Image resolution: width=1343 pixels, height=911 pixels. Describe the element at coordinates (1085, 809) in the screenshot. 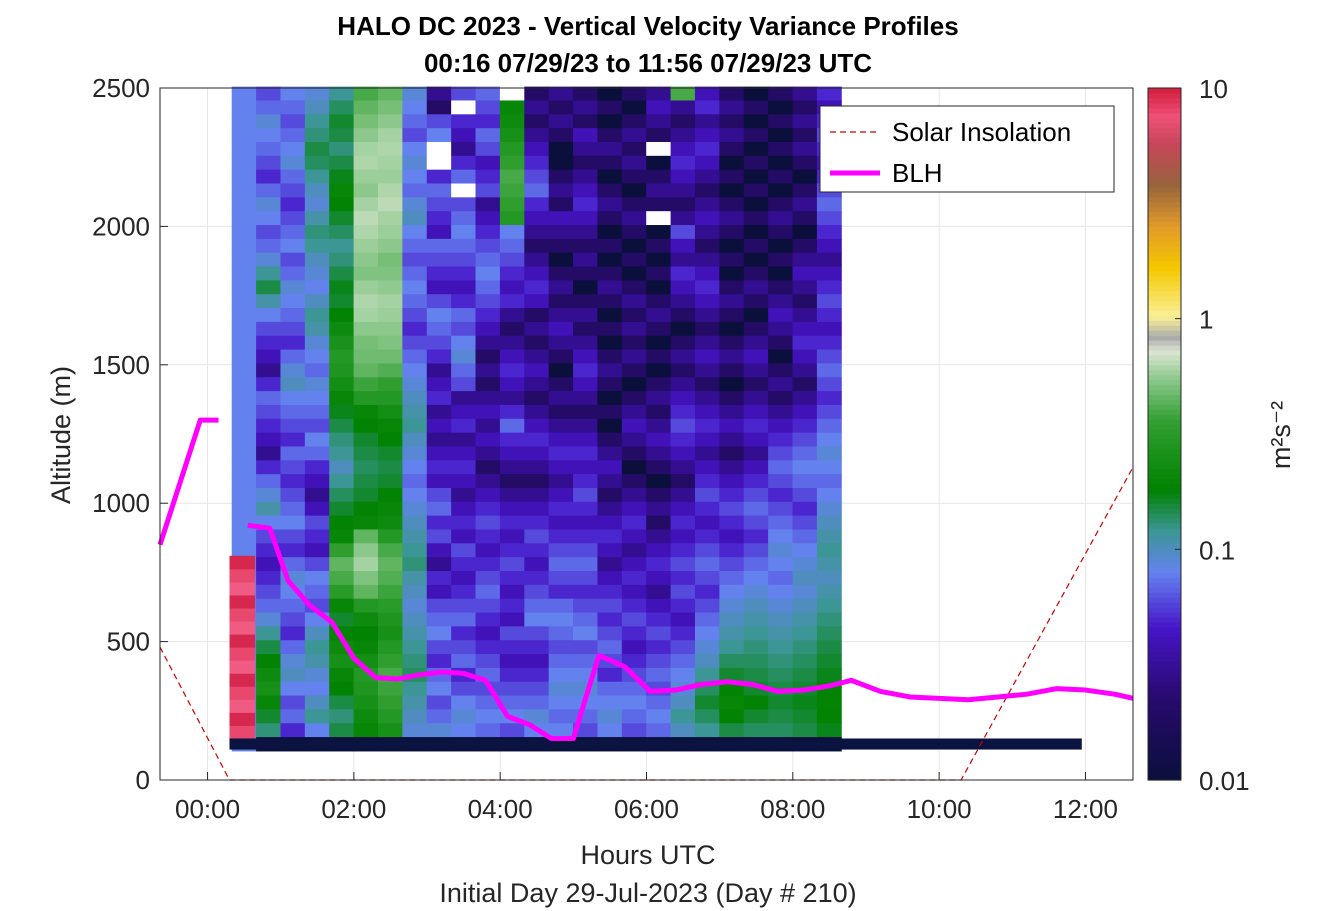

I see `x-tick-label: 12:00` at that location.